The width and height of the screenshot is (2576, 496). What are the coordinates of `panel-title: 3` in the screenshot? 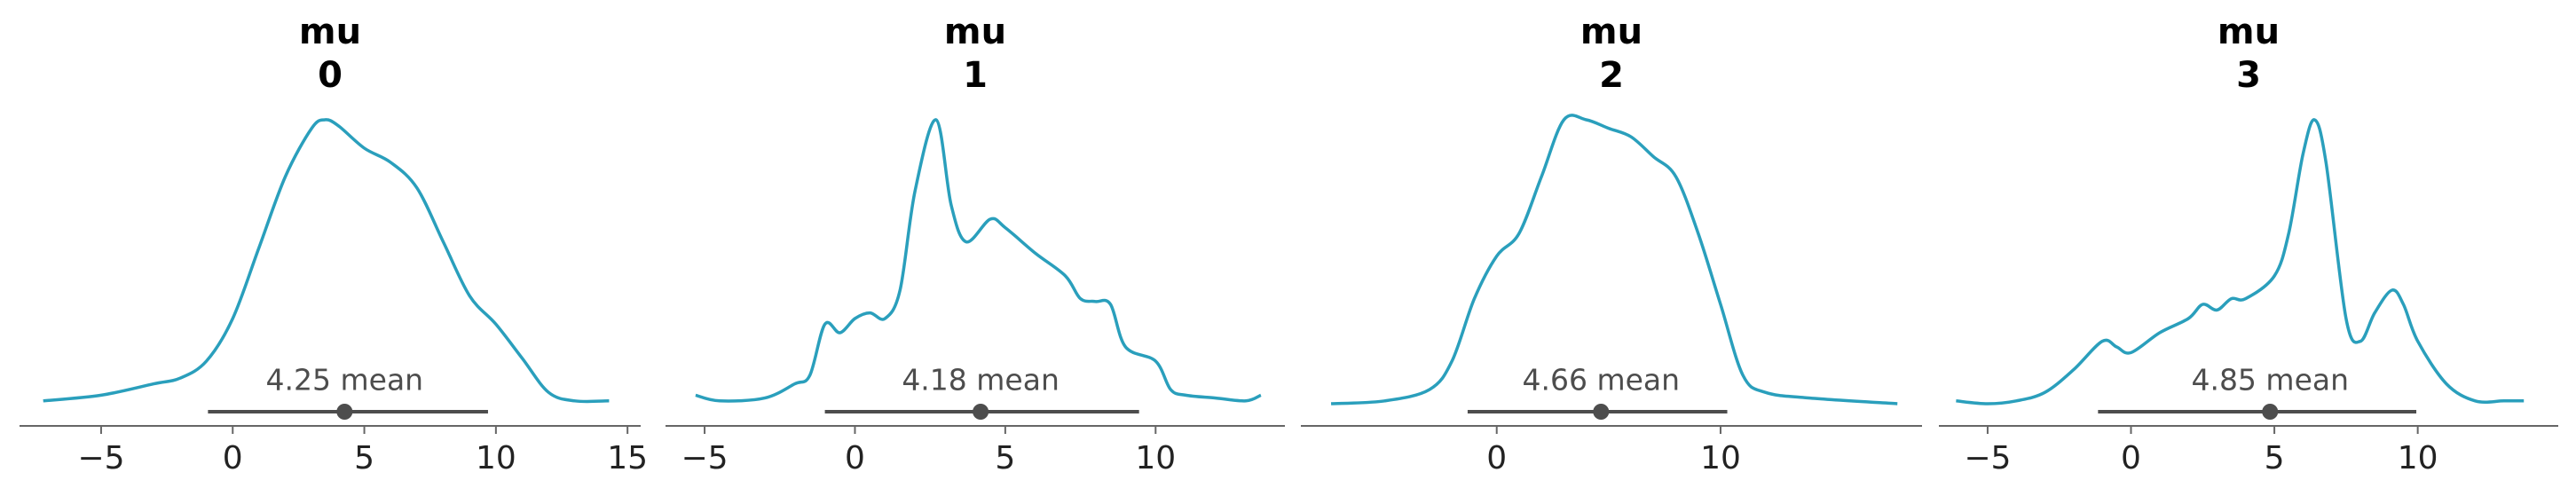 It's located at (2249, 75).